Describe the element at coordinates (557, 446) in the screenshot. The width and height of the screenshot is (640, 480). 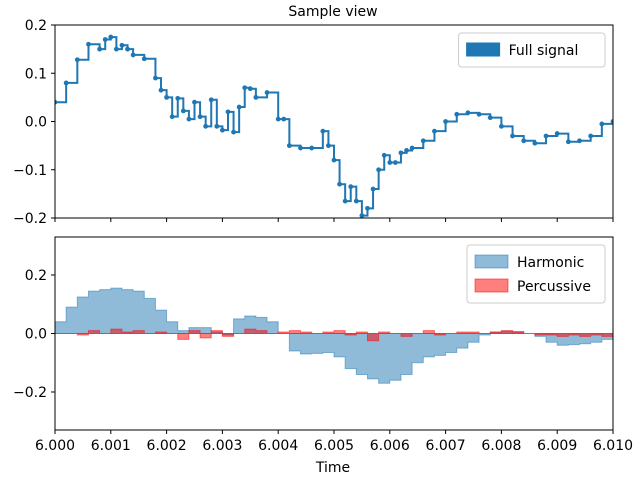
I see `x-tick-label: 6.009` at that location.